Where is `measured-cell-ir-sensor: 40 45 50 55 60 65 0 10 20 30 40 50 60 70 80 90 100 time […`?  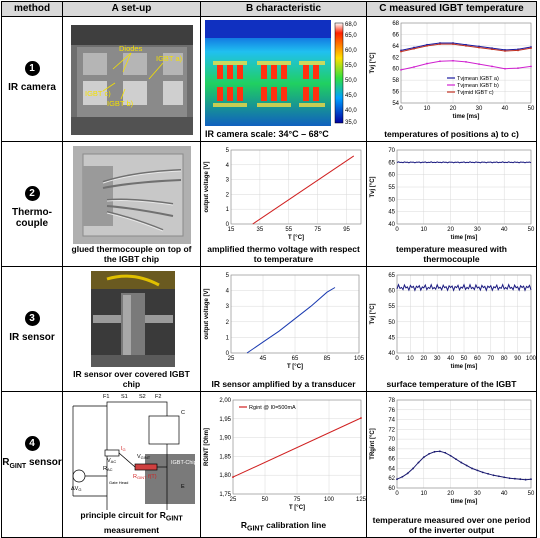
measured-cell-ir-sensor: 40 45 50 55 60 65 0 10 20 30 40 50 60 70 80 90 100 time [… is located at coordinates (451, 329).